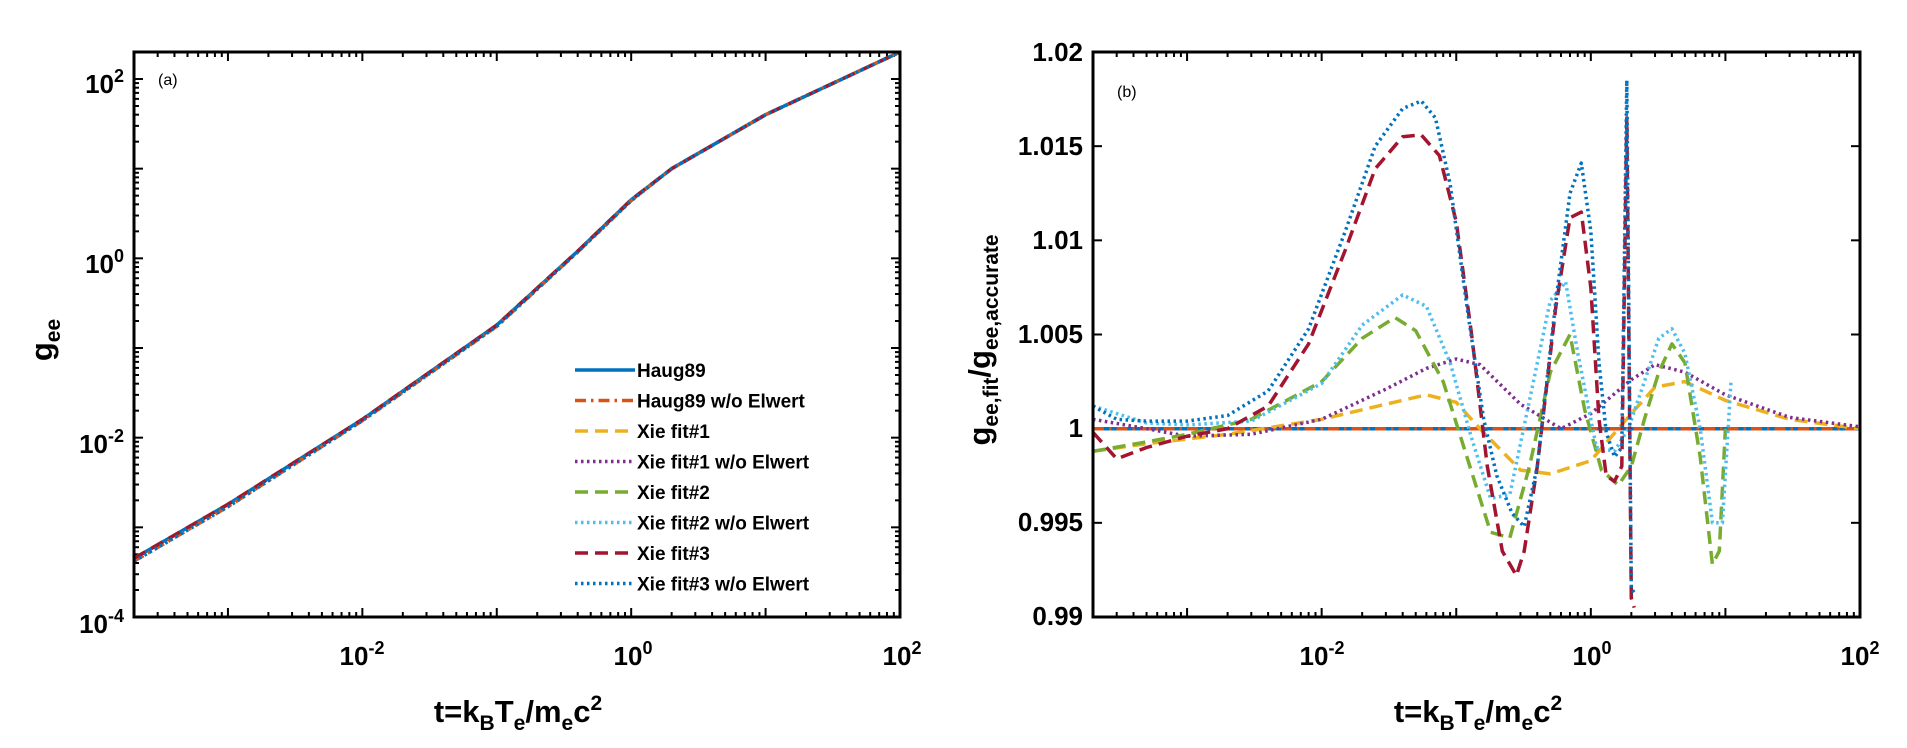  What do you see at coordinates (362, 654) in the screenshot?
I see `a-xtick-label: 10⁻²` at bounding box center [362, 654].